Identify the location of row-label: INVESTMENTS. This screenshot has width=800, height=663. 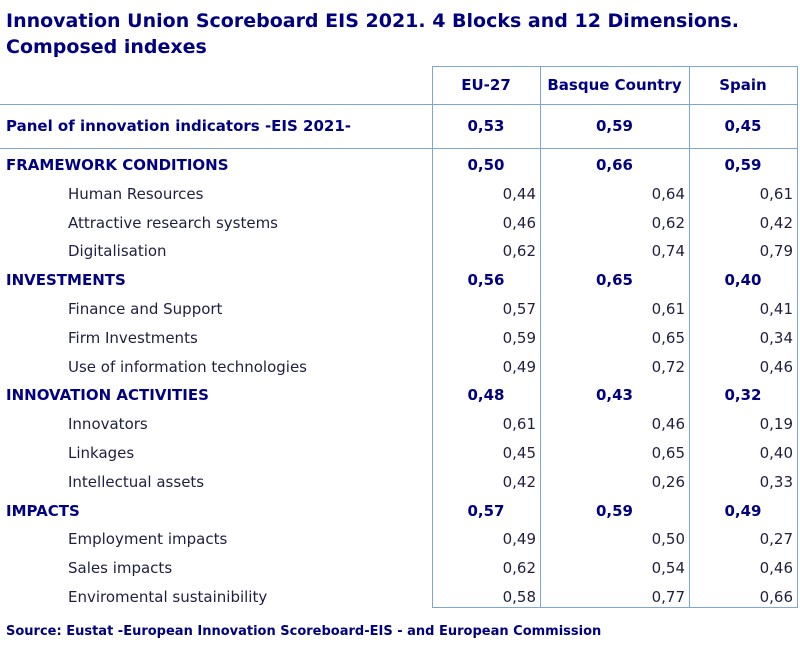
(66, 280).